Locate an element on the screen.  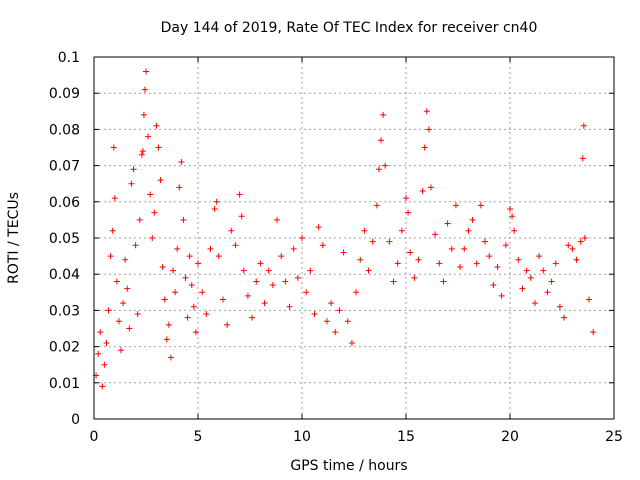
y-axis-label: ROTI / TECUs is located at coordinates (14, 238).